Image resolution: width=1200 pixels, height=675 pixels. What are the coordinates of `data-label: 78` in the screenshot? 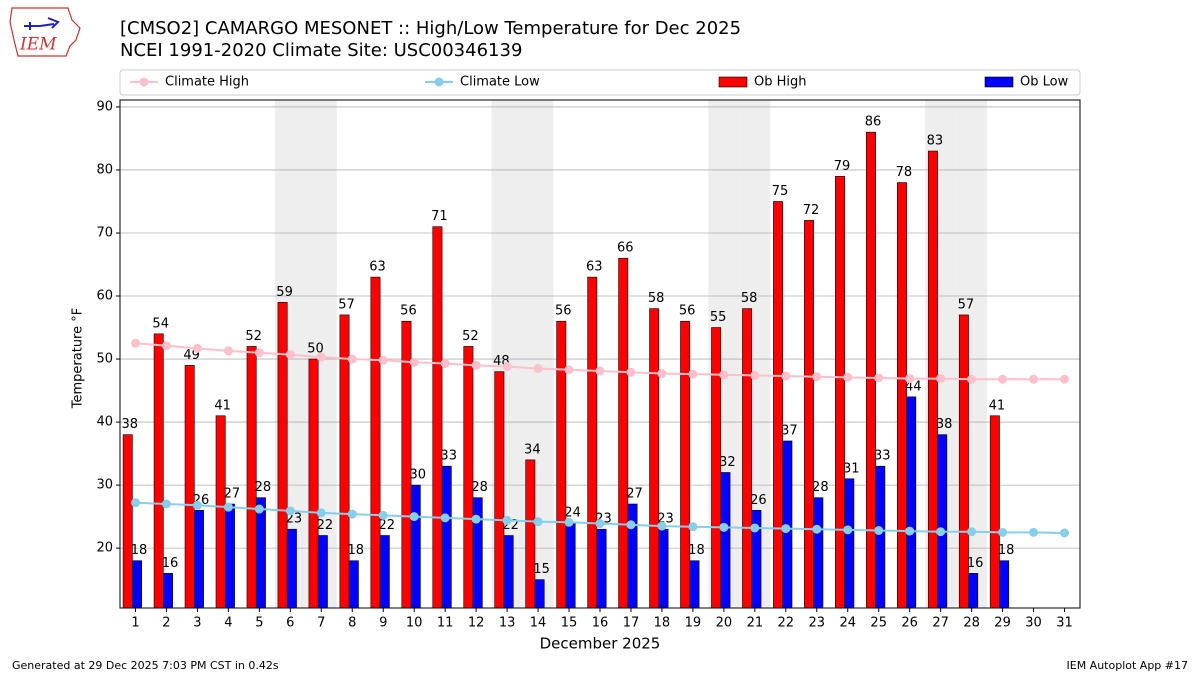 It's located at (904, 172).